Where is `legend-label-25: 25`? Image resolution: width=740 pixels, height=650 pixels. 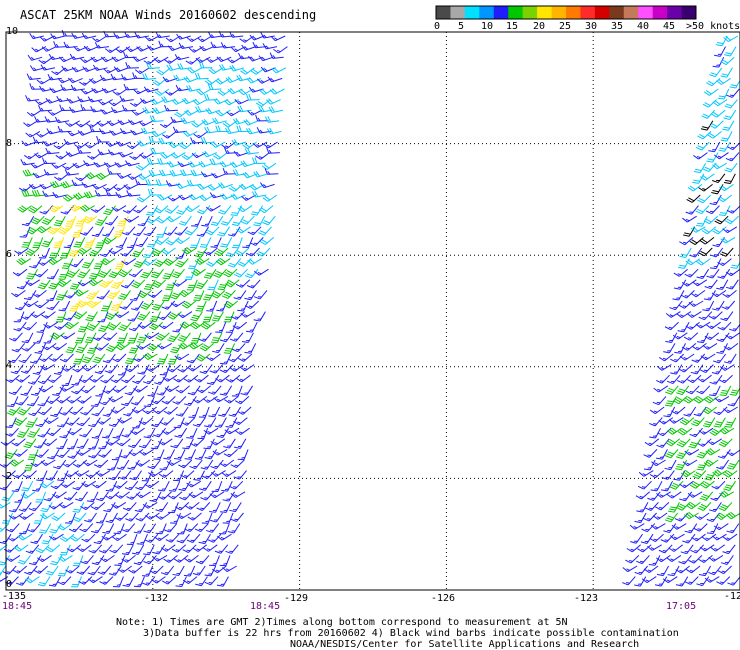 legend-label-25: 25 is located at coordinates (565, 26).